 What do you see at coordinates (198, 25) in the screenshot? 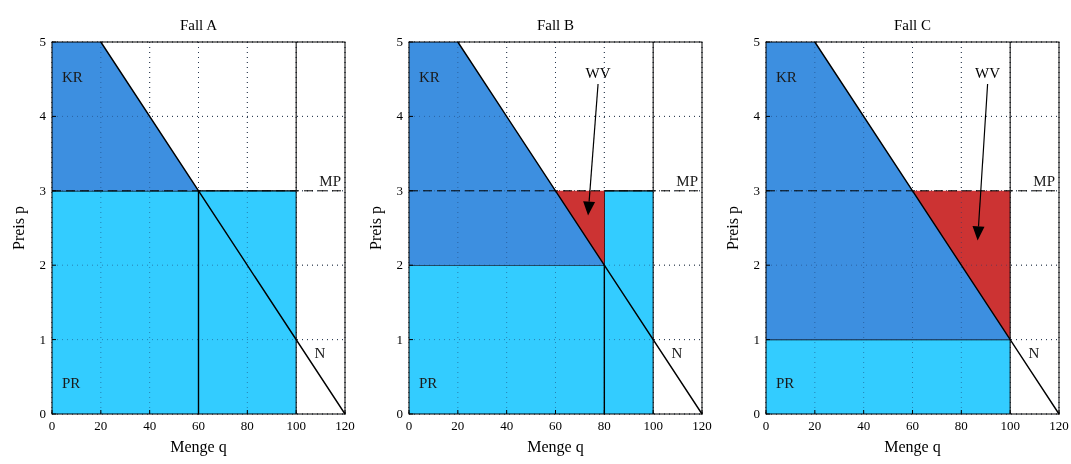
I see `chart-title: Fall A` at bounding box center [198, 25].